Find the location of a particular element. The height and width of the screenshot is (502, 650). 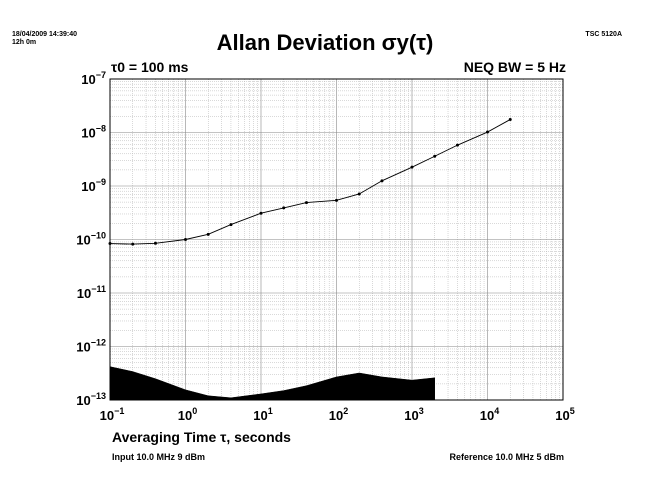

x-tick-label: 10⁴ is located at coordinates (489, 414).